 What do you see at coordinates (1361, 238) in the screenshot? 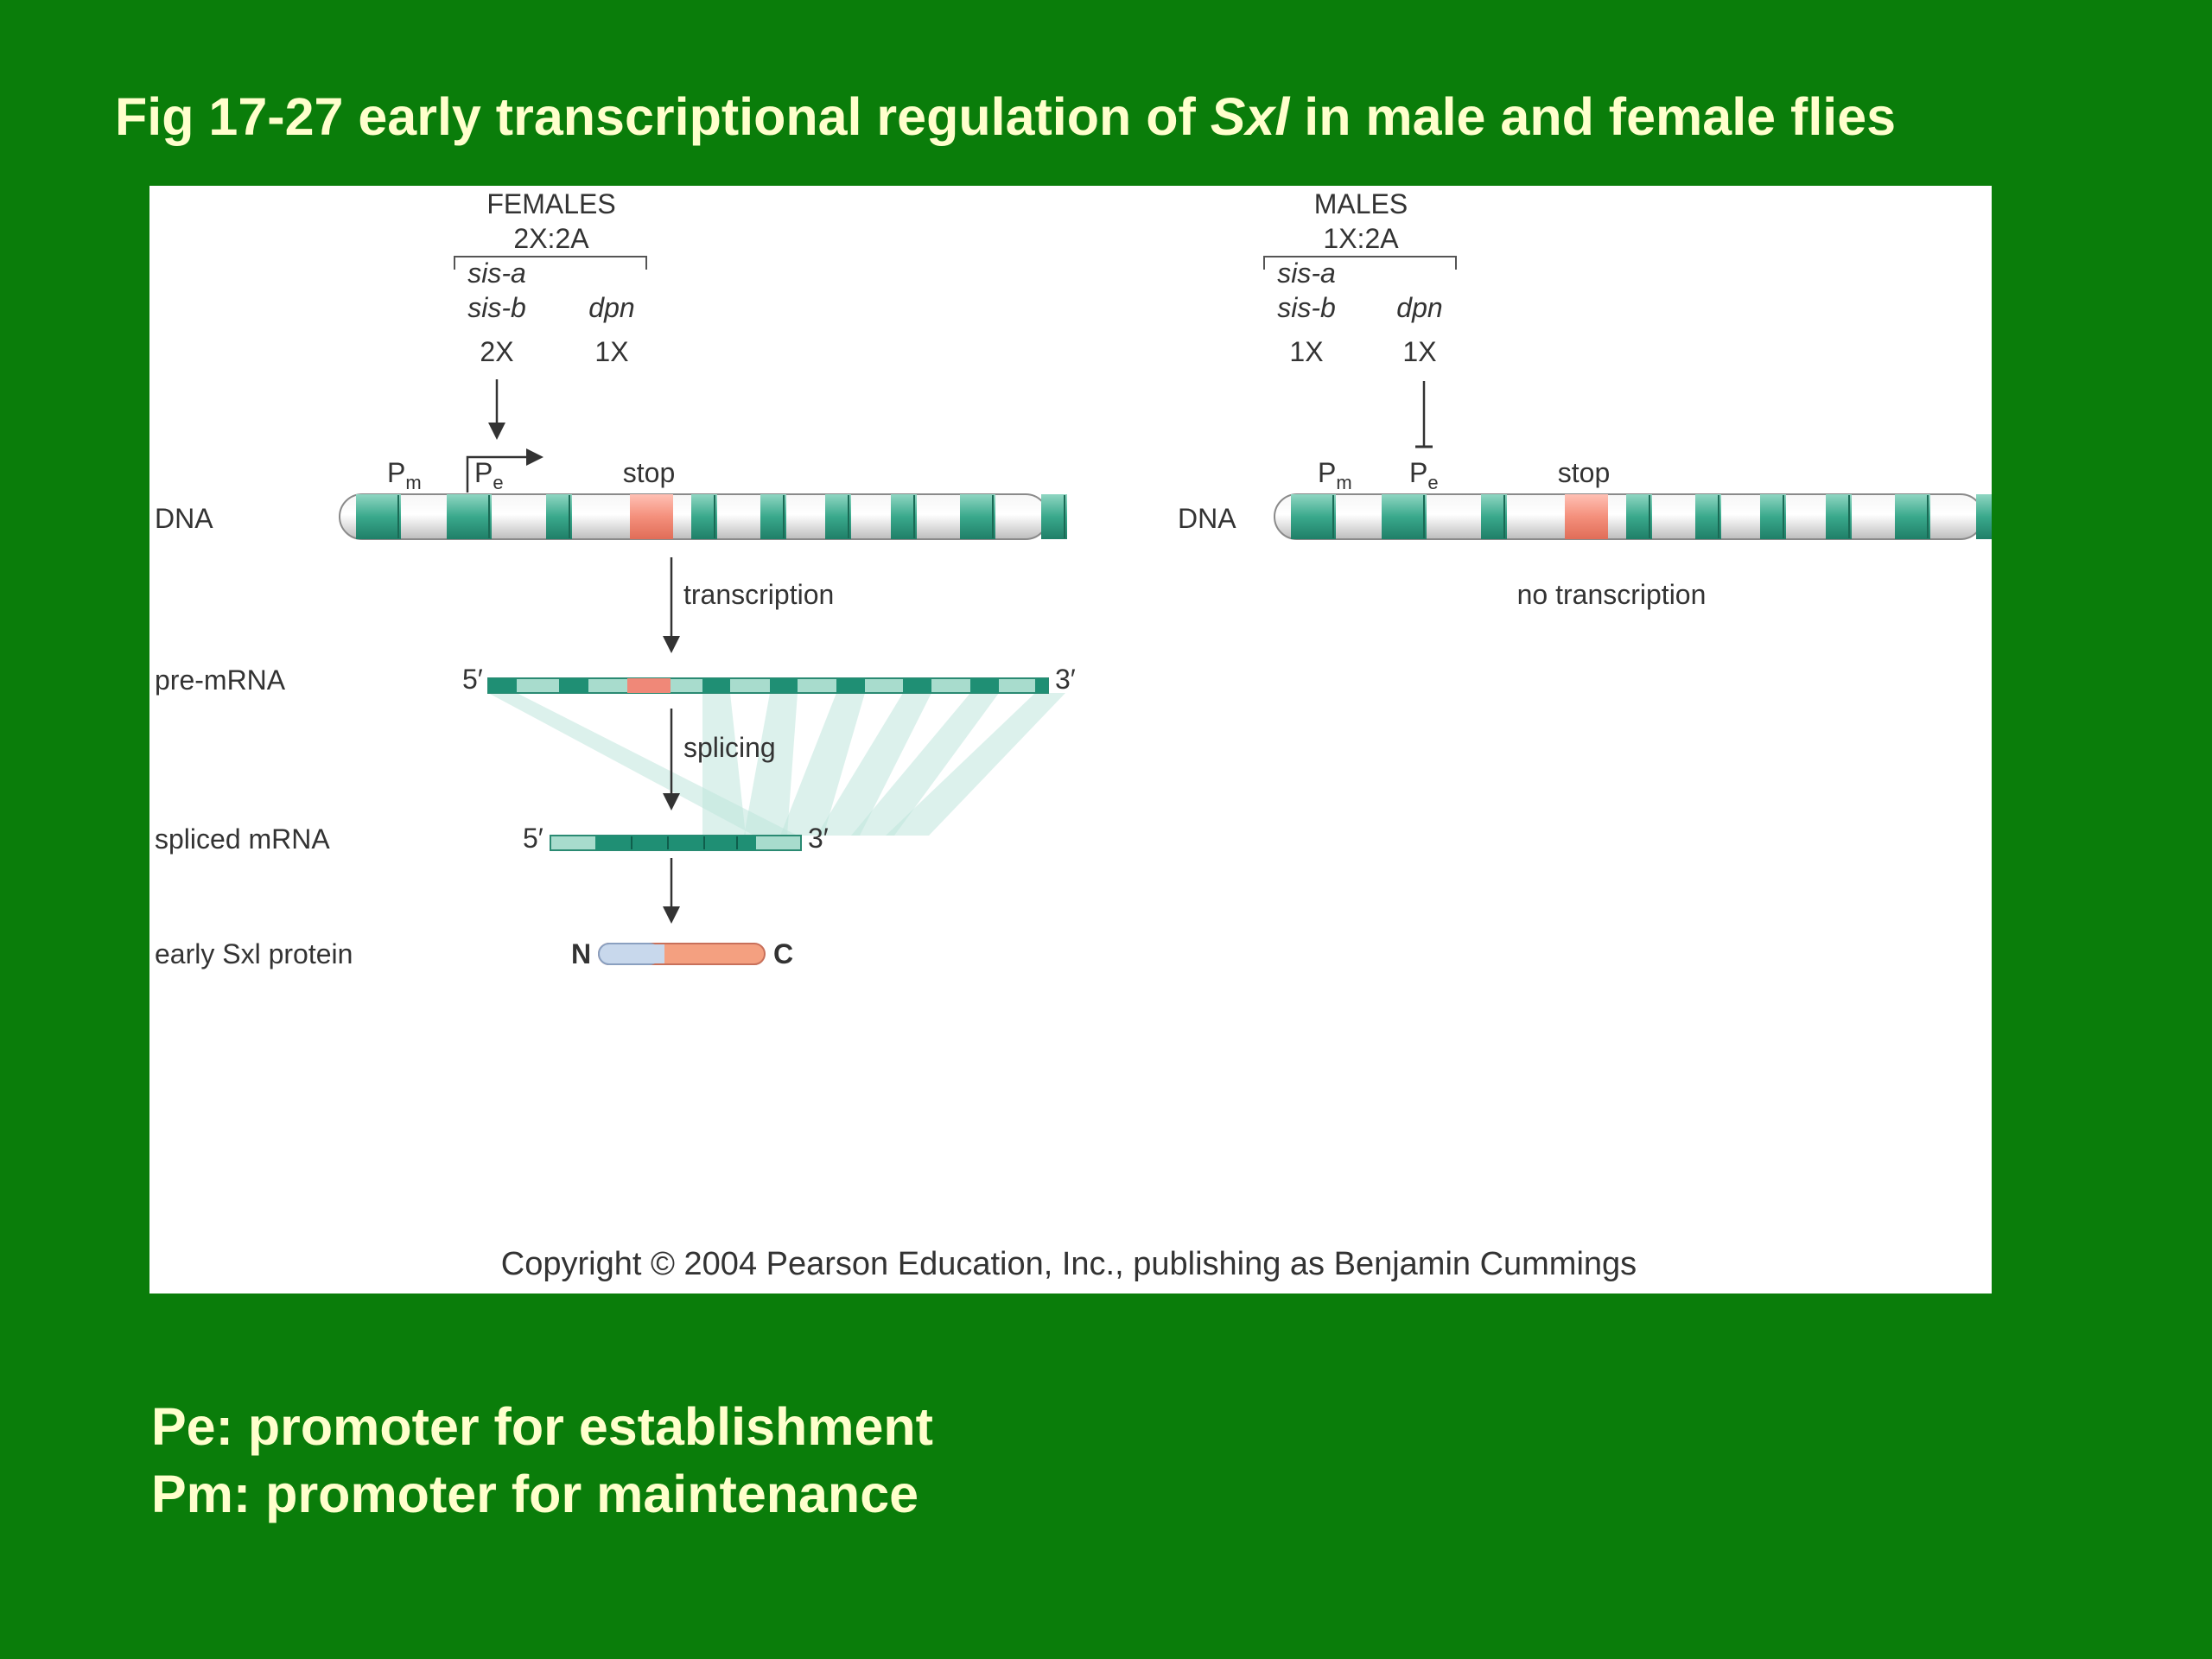
I see `males-ratio: 1X:2A` at bounding box center [1361, 238].